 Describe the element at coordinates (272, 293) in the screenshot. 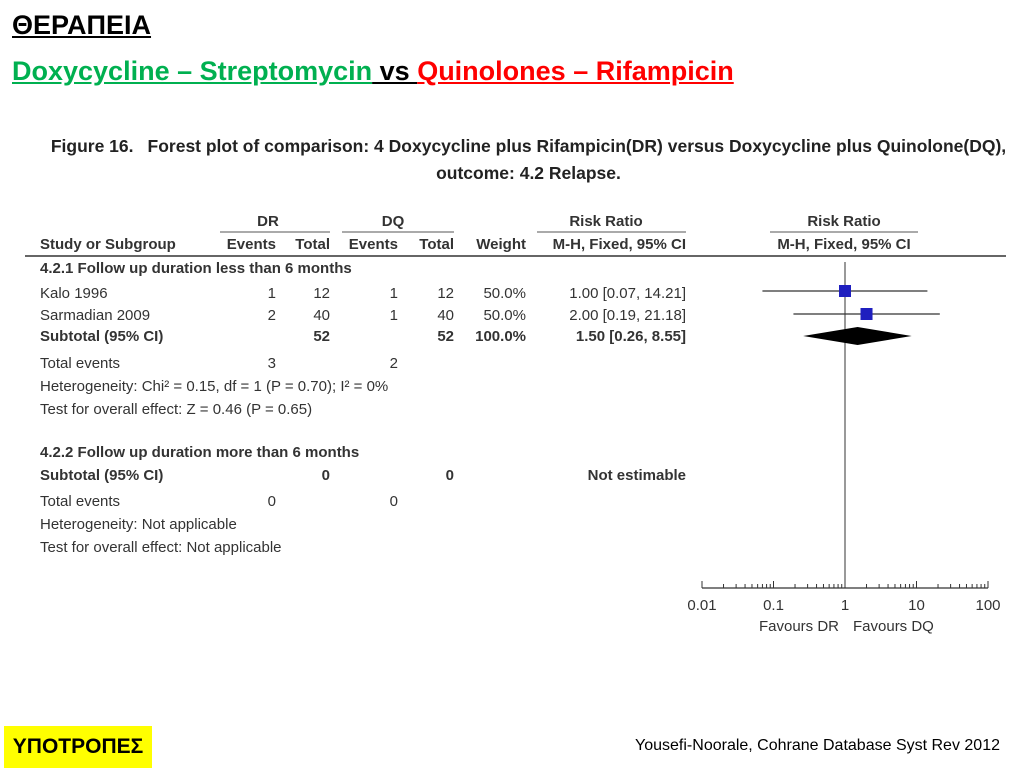

I see `dr-events: 1` at that location.